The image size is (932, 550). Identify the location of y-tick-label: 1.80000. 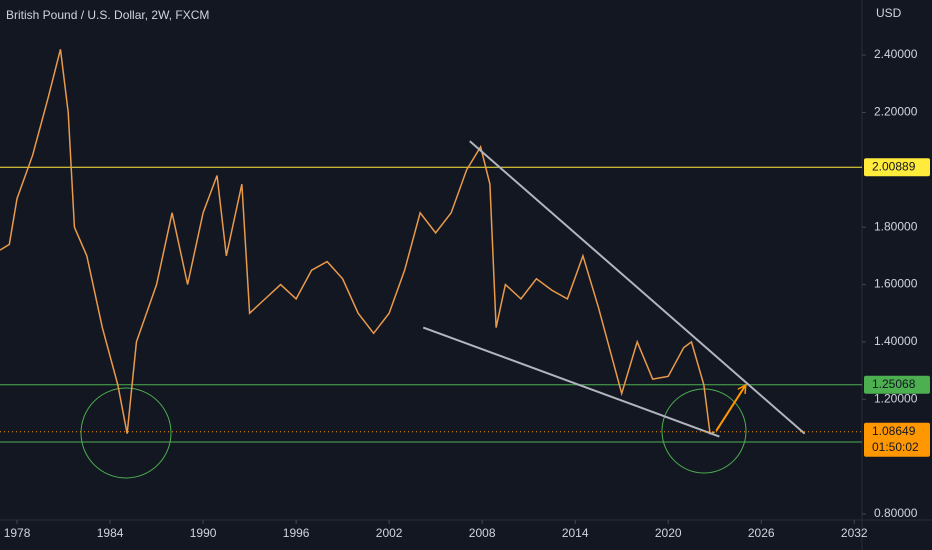
(896, 226).